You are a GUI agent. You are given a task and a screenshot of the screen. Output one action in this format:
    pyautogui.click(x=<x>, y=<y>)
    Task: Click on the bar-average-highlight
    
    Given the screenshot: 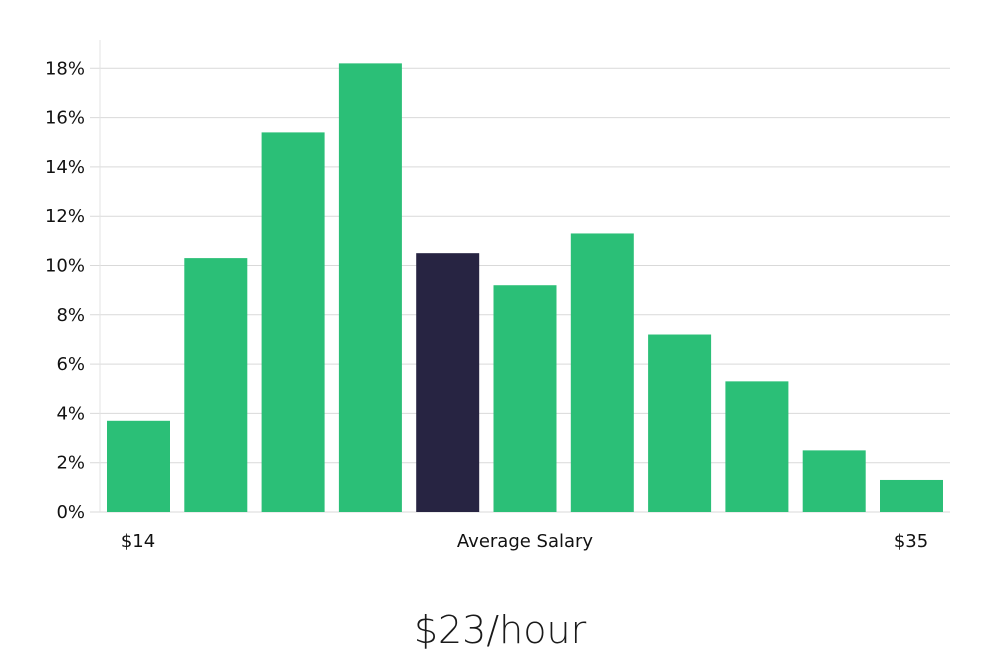 What is the action you would take?
    pyautogui.click(x=448, y=383)
    